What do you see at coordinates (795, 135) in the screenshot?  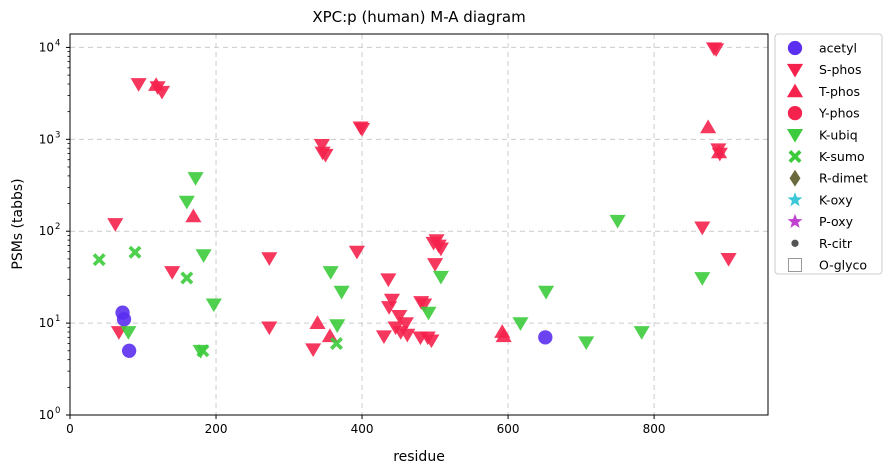 I see `legend-marker-k-ubiq` at bounding box center [795, 135].